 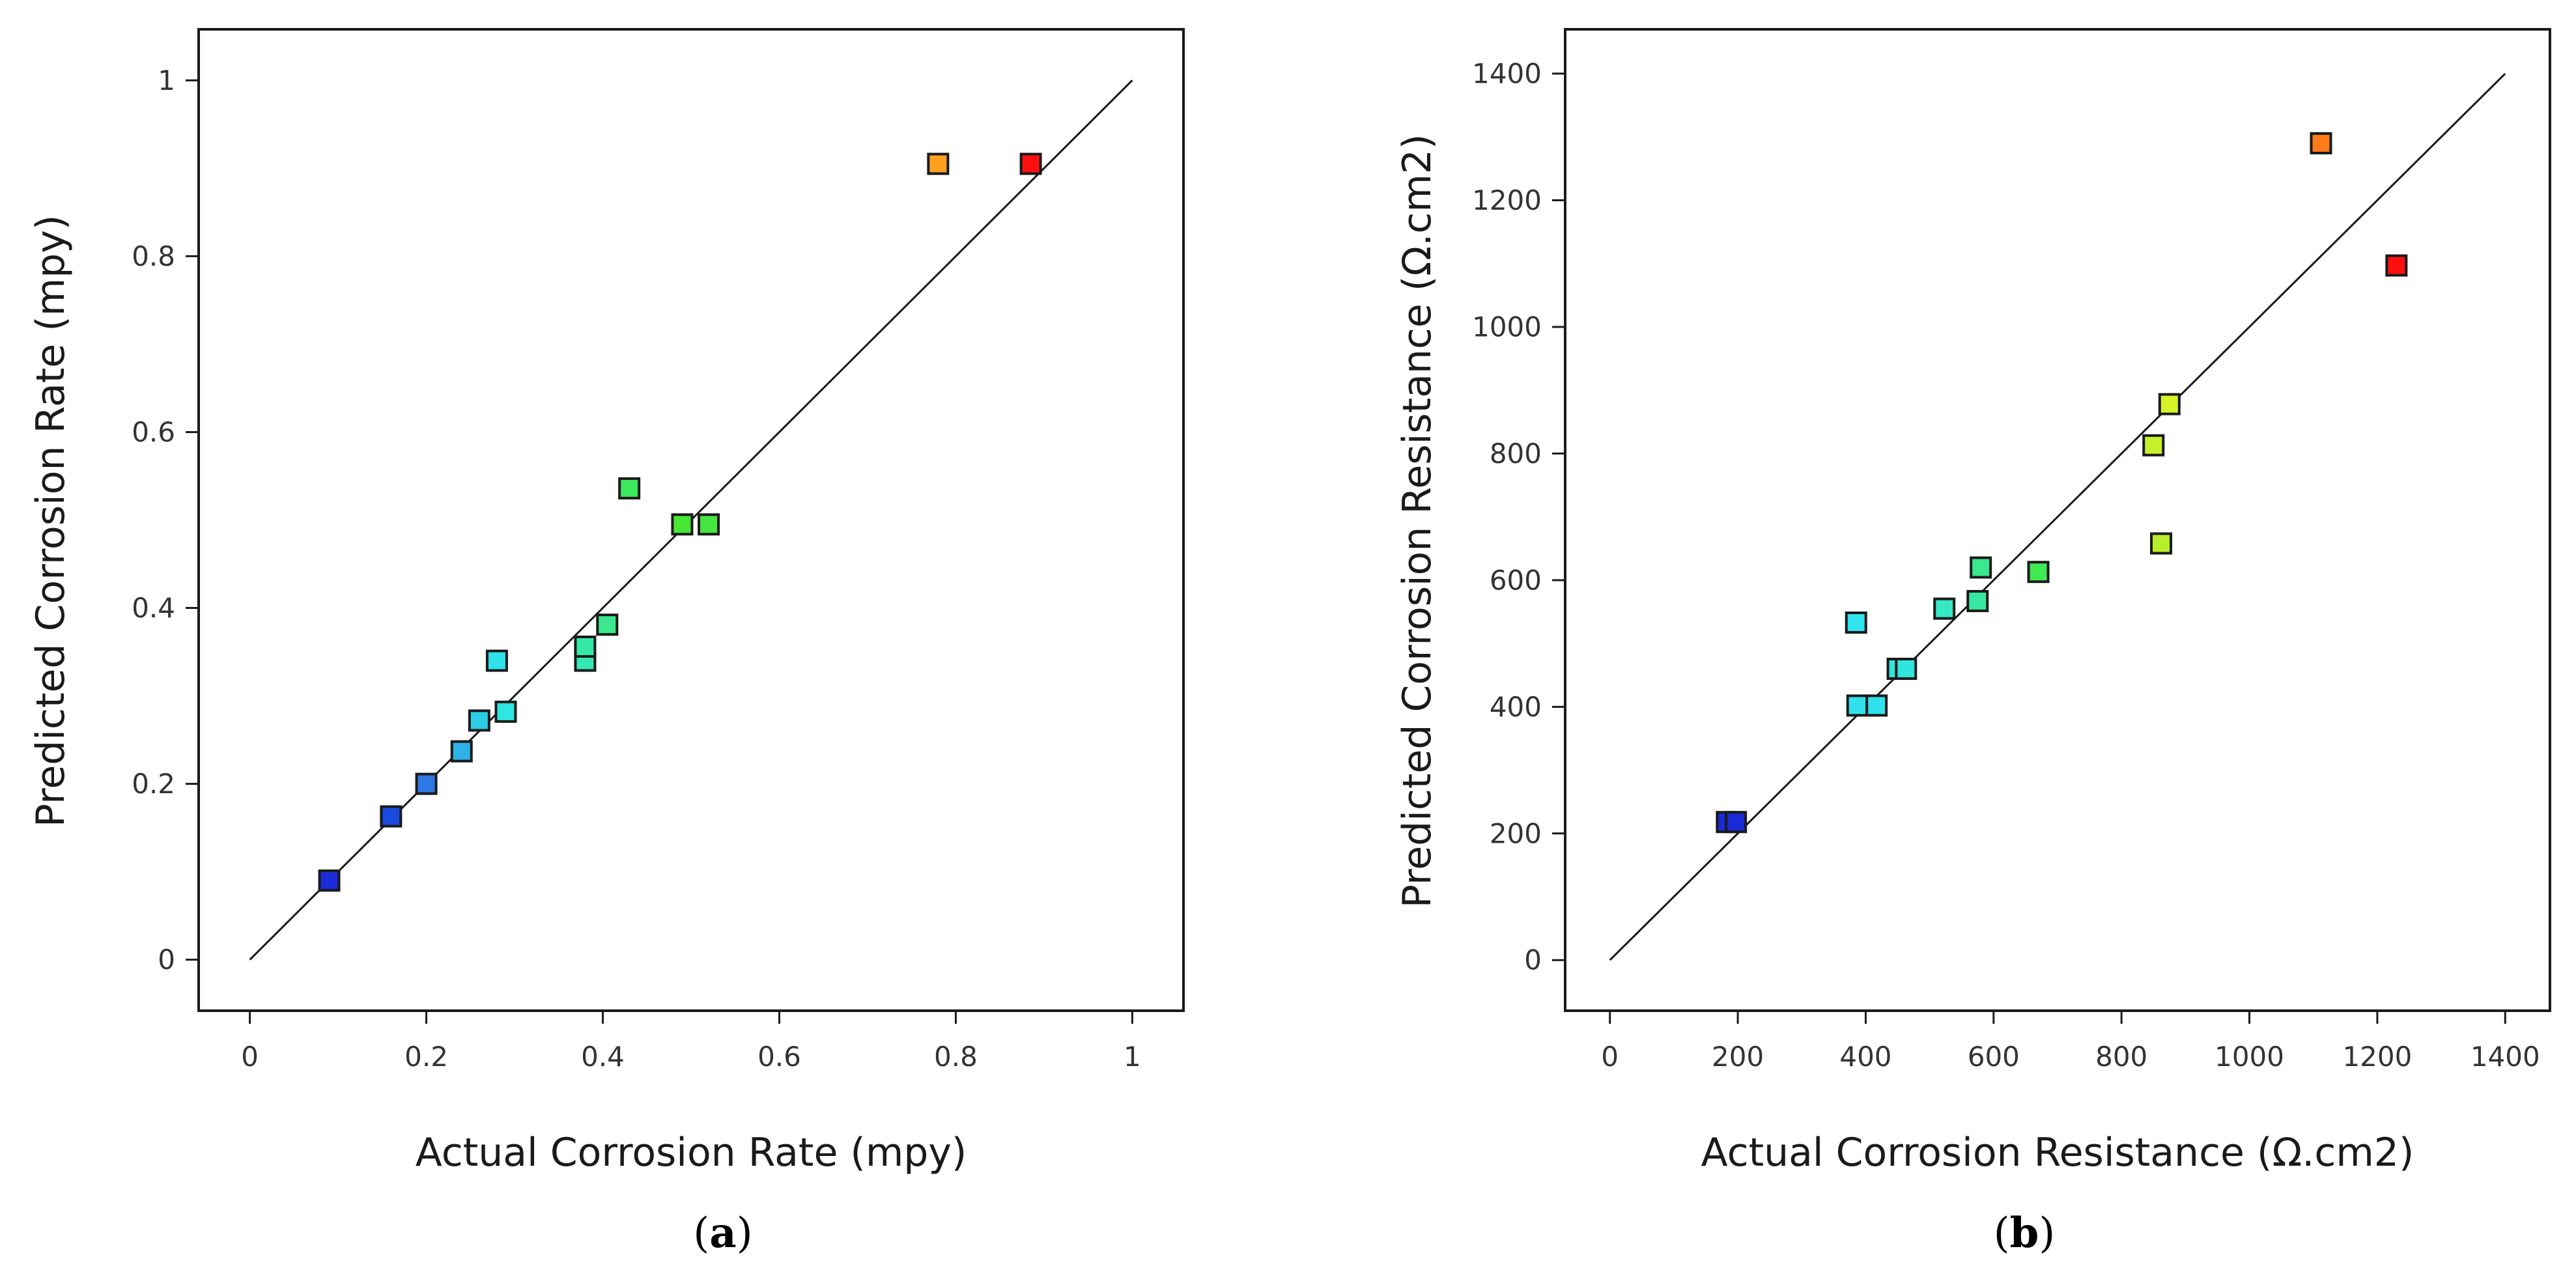 What do you see at coordinates (2505, 1057) in the screenshot?
I see `panel-b-x-tick-label: 1400` at bounding box center [2505, 1057].